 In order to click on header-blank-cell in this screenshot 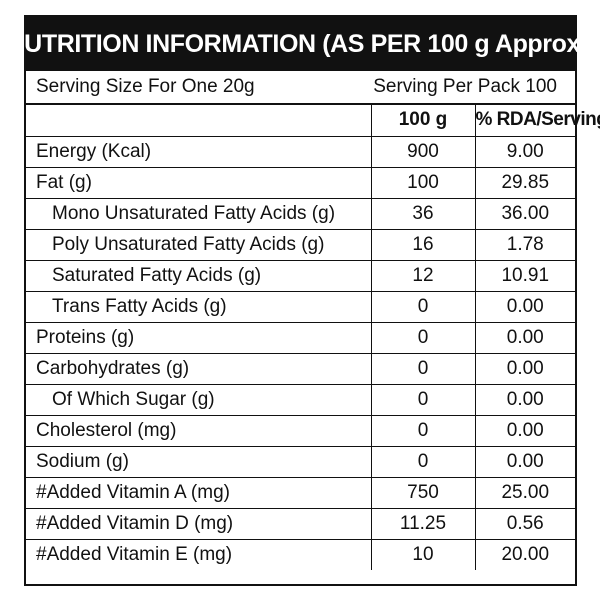, I will do `click(199, 121)`.